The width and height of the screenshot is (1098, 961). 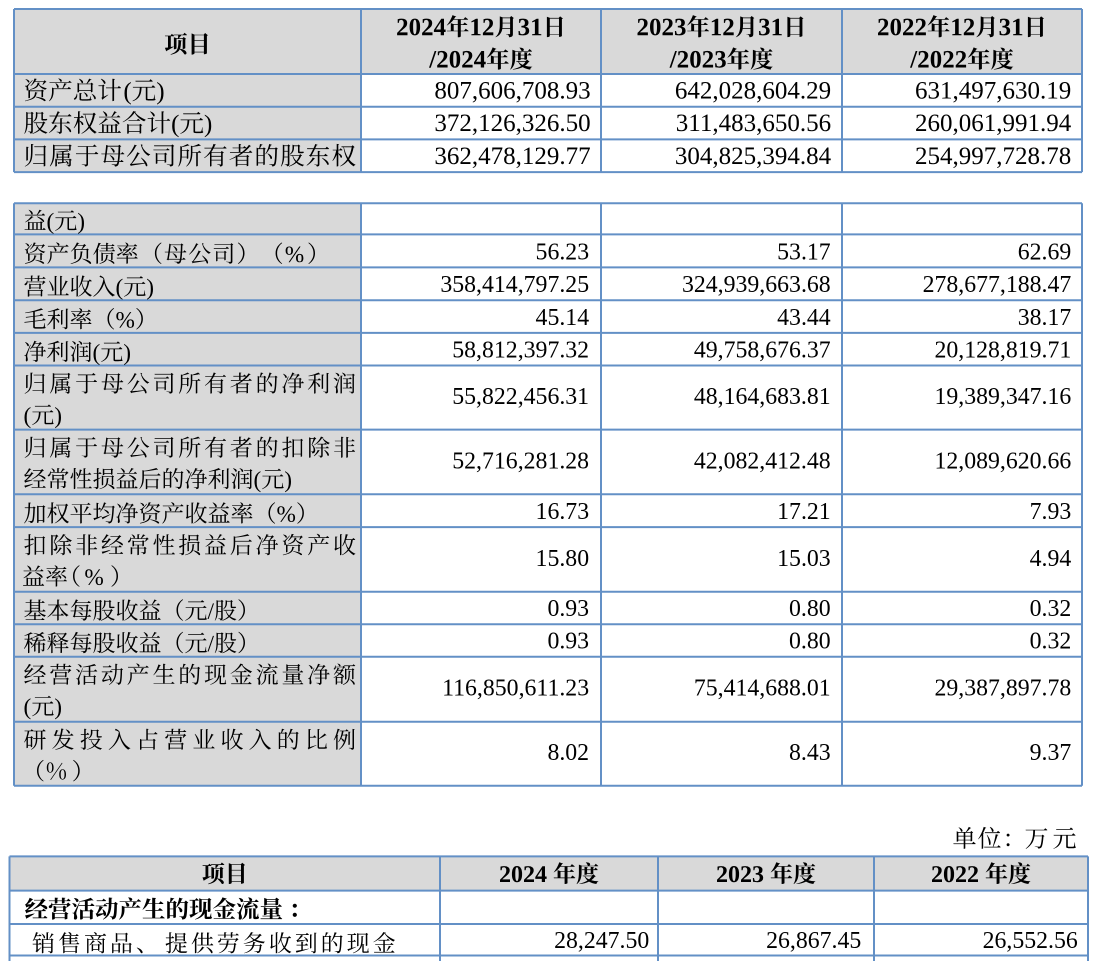 What do you see at coordinates (762, 397) in the screenshot?
I see `svg-text: 48,164,683.81` at bounding box center [762, 397].